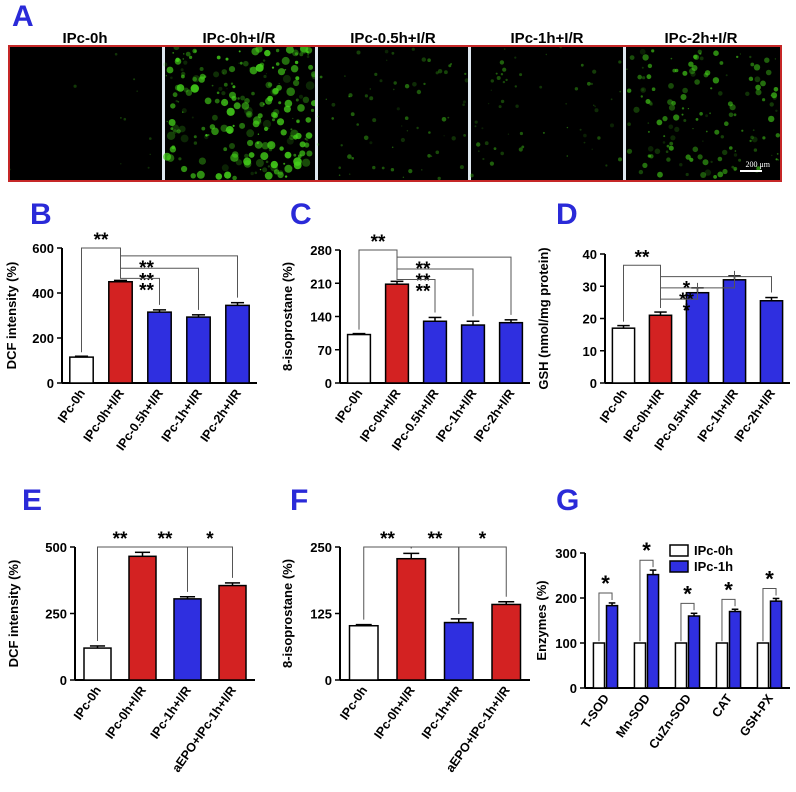 The height and width of the screenshot is (792, 796). I want to click on micrograph-ipc-2h-ir: 200 μm, so click(703, 113).